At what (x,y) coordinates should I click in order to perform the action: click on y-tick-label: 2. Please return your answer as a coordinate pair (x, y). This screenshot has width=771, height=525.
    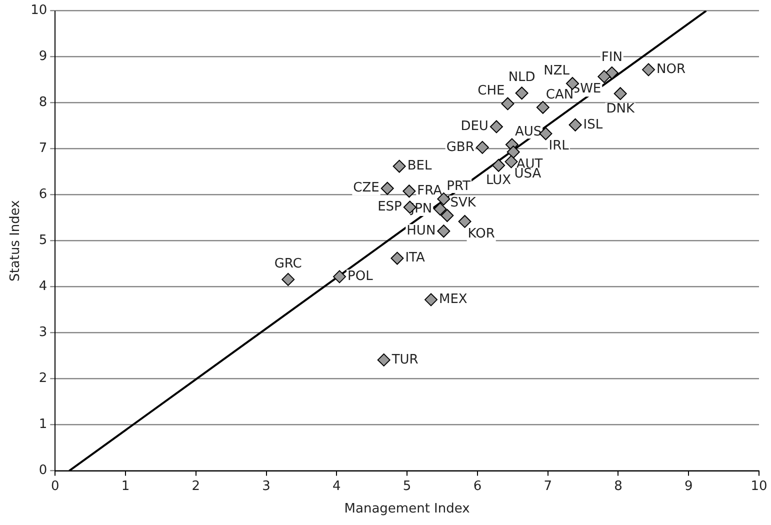
    Looking at the image, I should click on (43, 378).